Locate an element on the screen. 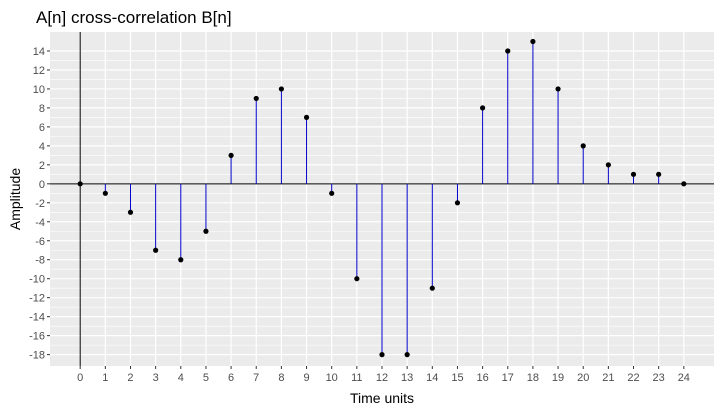 The width and height of the screenshot is (722, 414). y-tick-label: 0 is located at coordinates (42, 185).